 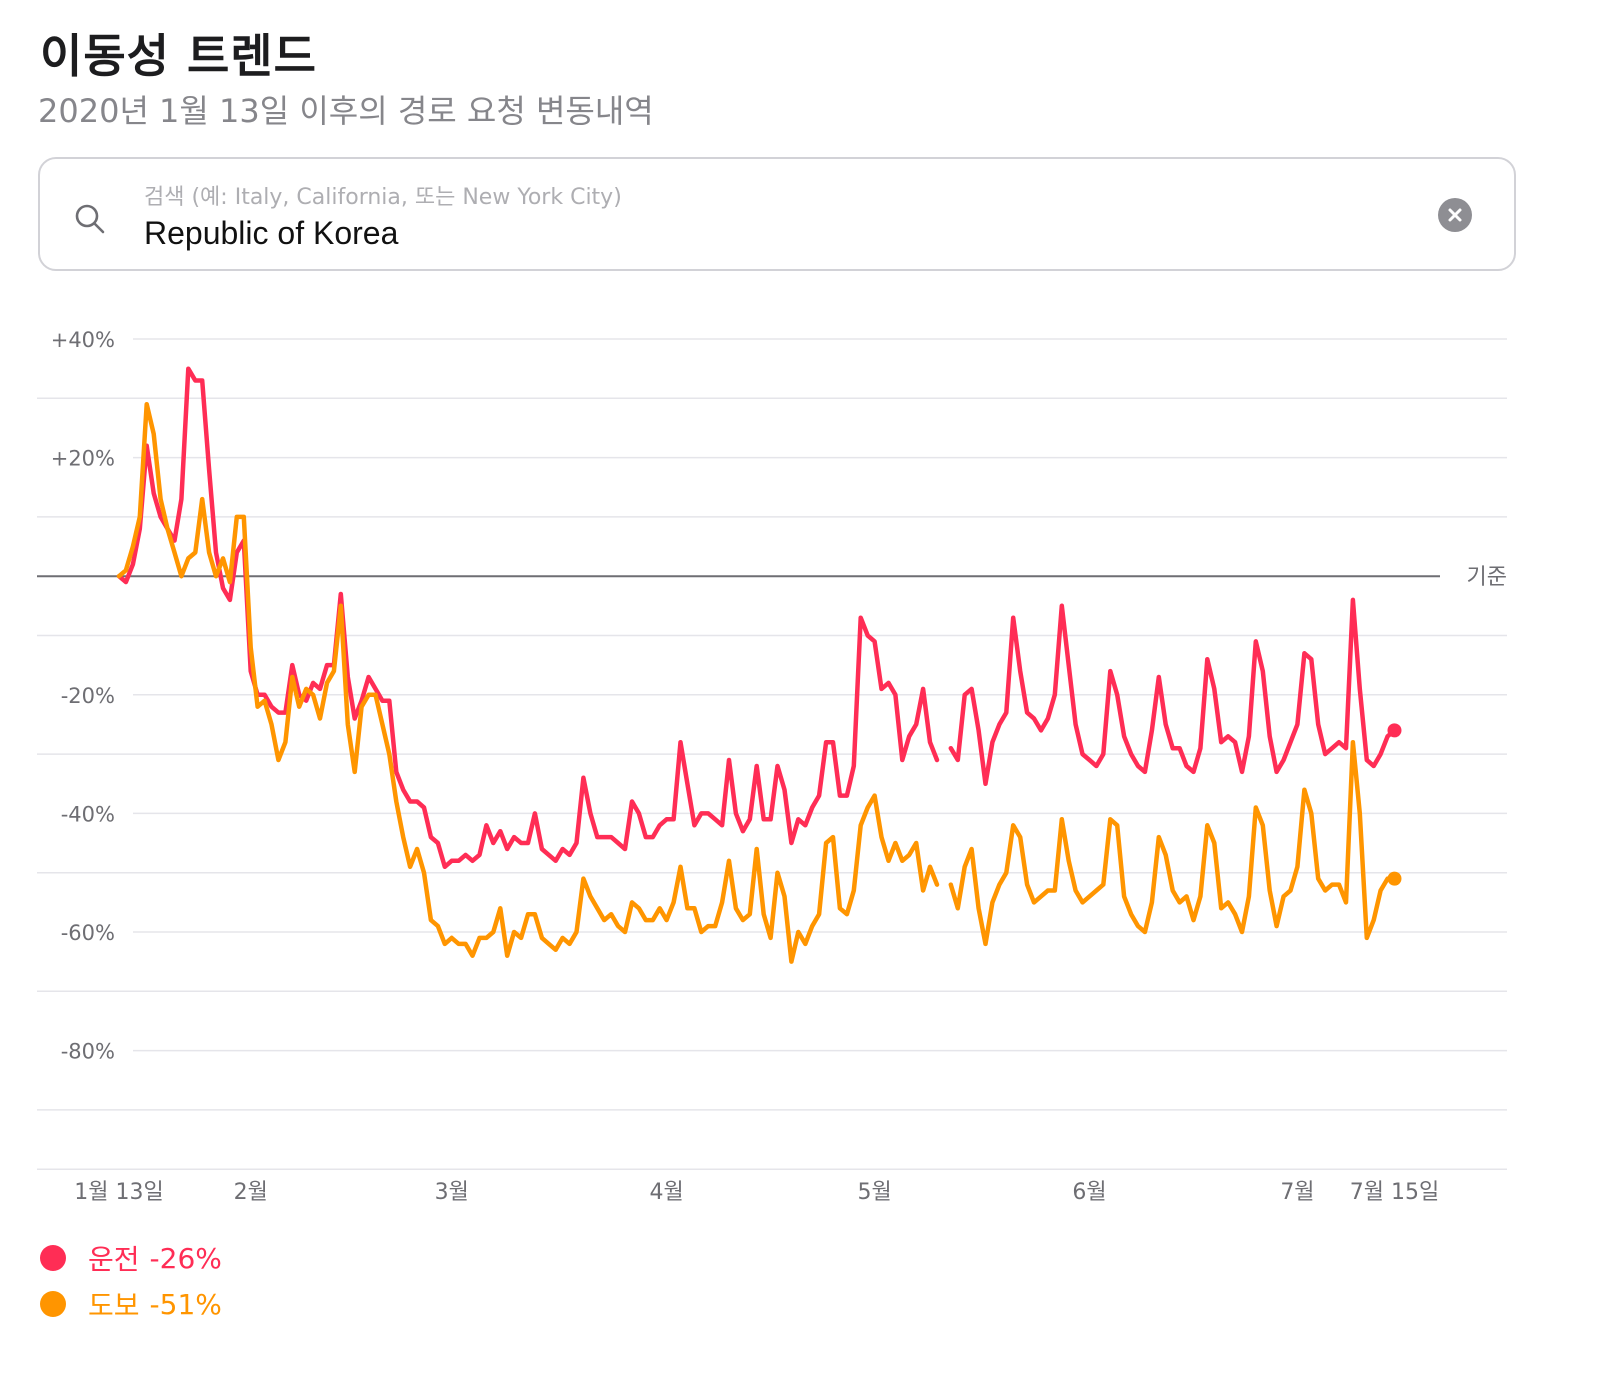 I want to click on page-title: 이동성 트렌드, so click(x=178, y=56).